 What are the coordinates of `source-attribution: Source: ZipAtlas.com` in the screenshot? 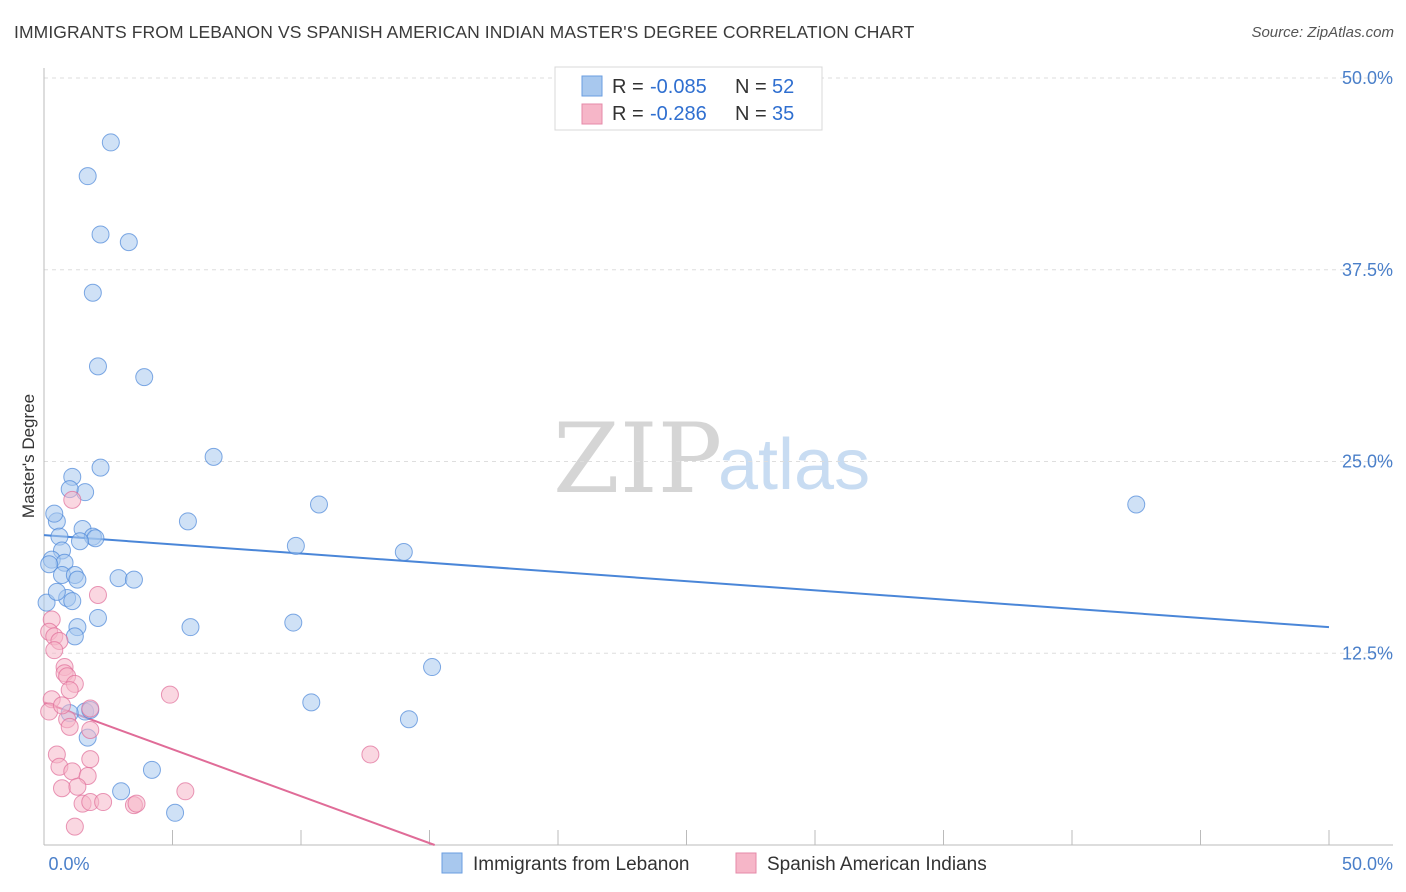 It's located at (1322, 32).